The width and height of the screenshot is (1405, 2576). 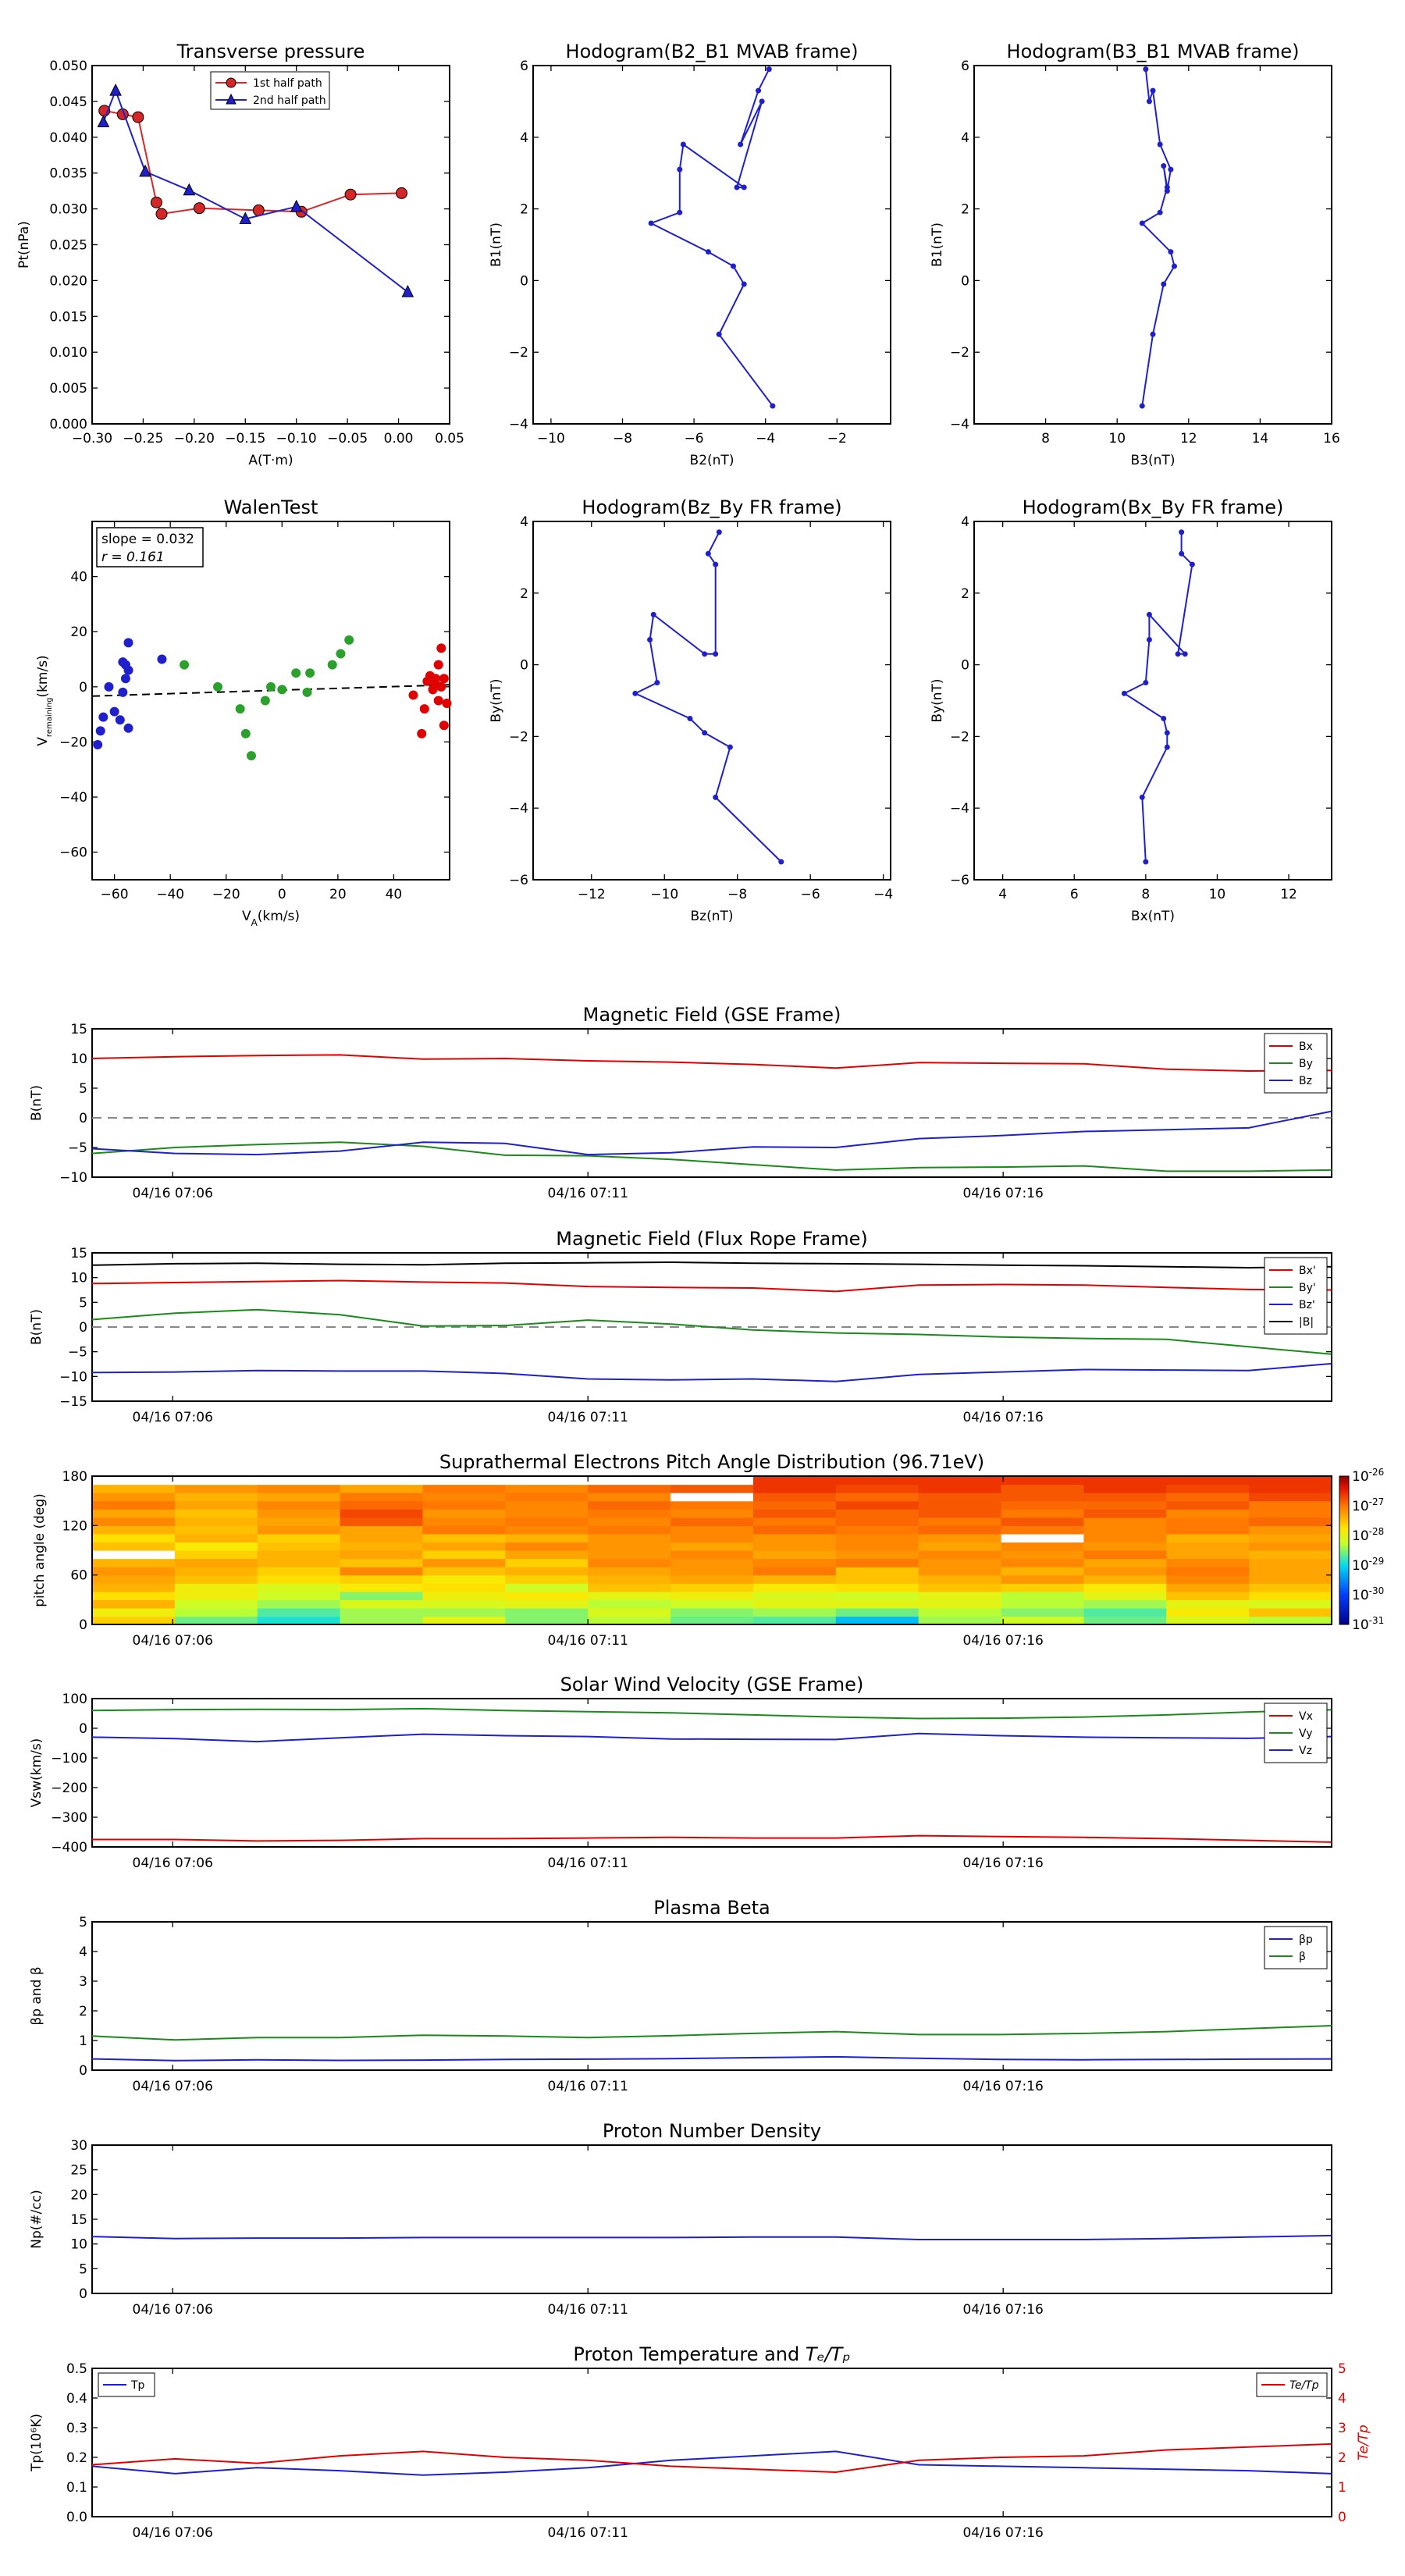 What do you see at coordinates (1260, 439) in the screenshot?
I see `x-tick-label: 14` at bounding box center [1260, 439].